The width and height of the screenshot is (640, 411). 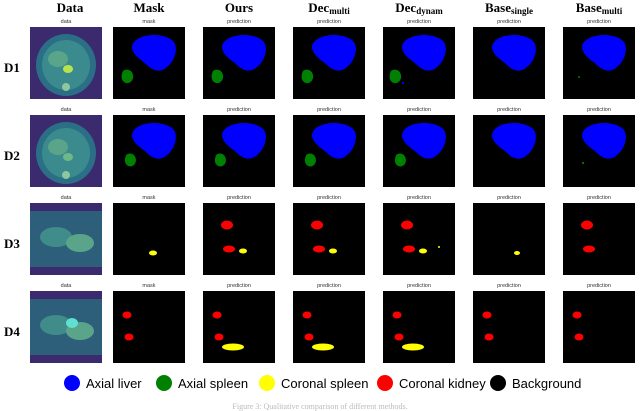 I want to click on column-header-label: Base, so click(x=497, y=7).